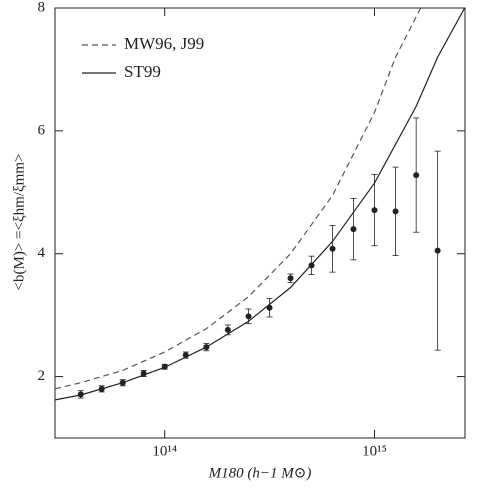 This screenshot has height=493, width=485. What do you see at coordinates (42, 253) in the screenshot?
I see `y-tick-label: 4` at bounding box center [42, 253].